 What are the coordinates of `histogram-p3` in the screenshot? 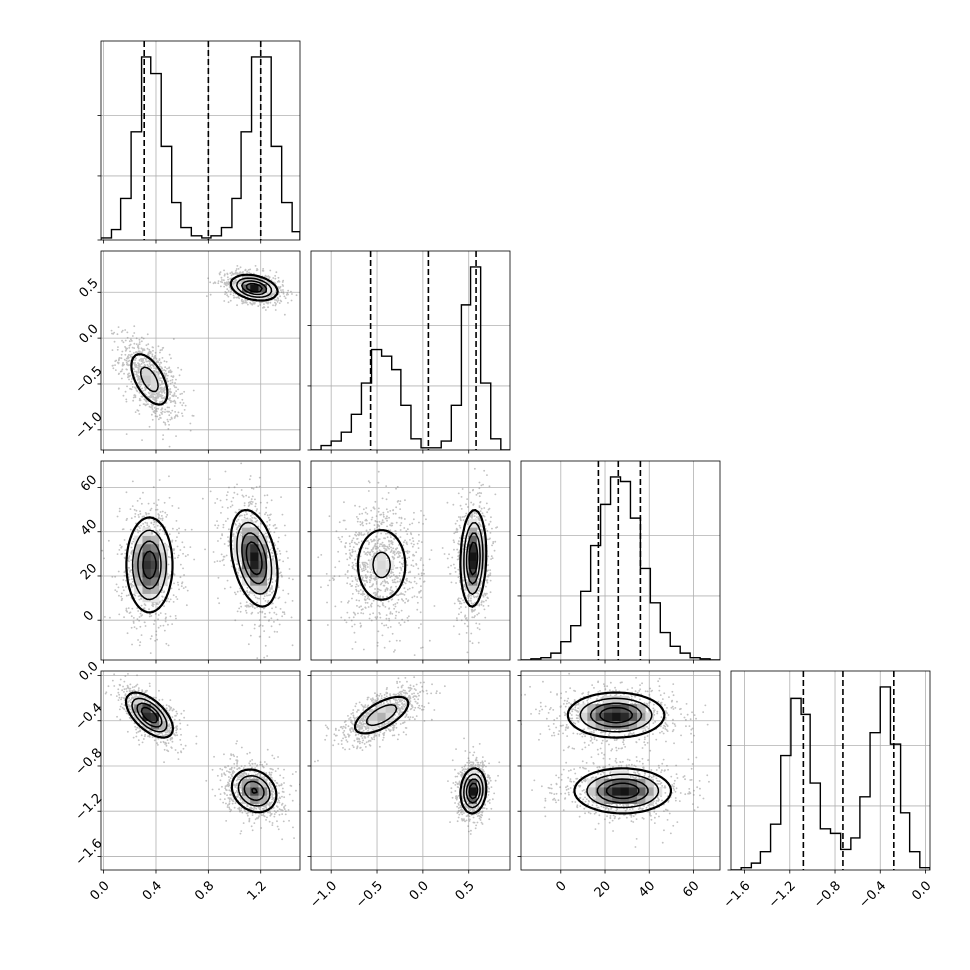 It's located at (830, 778).